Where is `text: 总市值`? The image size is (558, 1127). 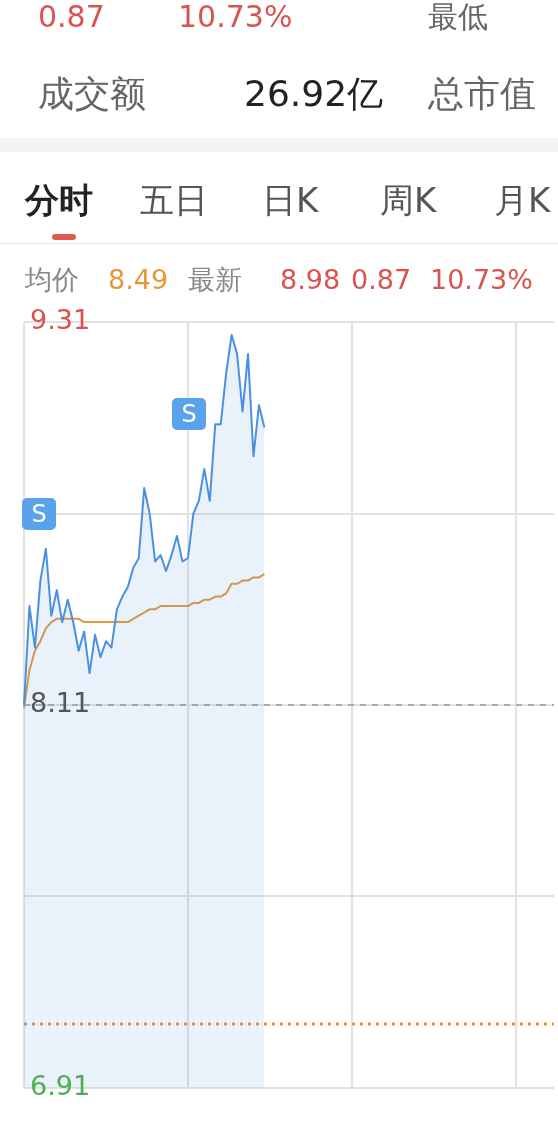 text: 总市值 is located at coordinates (482, 93).